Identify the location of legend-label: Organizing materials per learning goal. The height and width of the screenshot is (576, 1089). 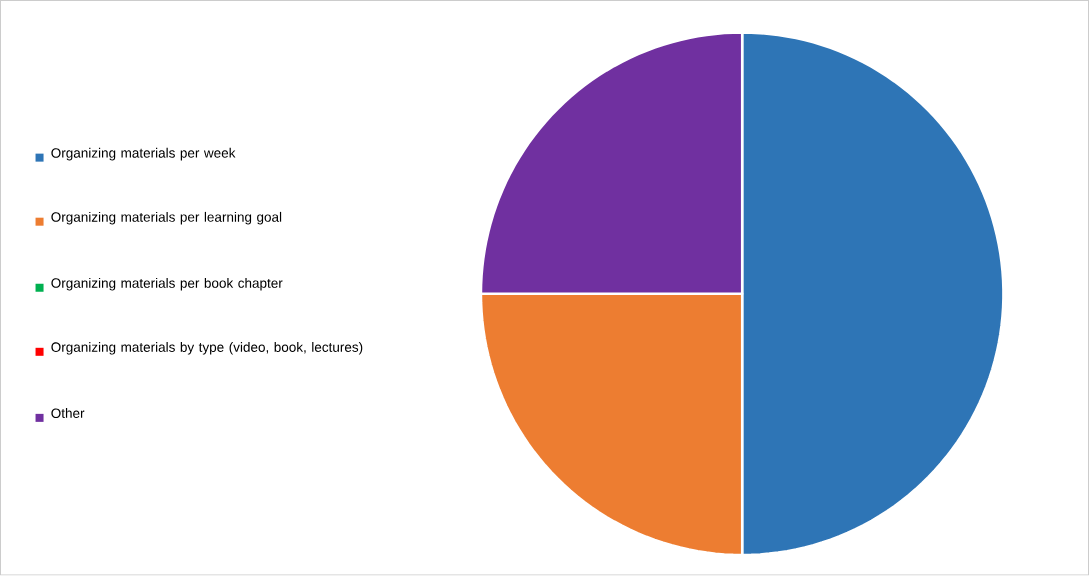
(166, 218).